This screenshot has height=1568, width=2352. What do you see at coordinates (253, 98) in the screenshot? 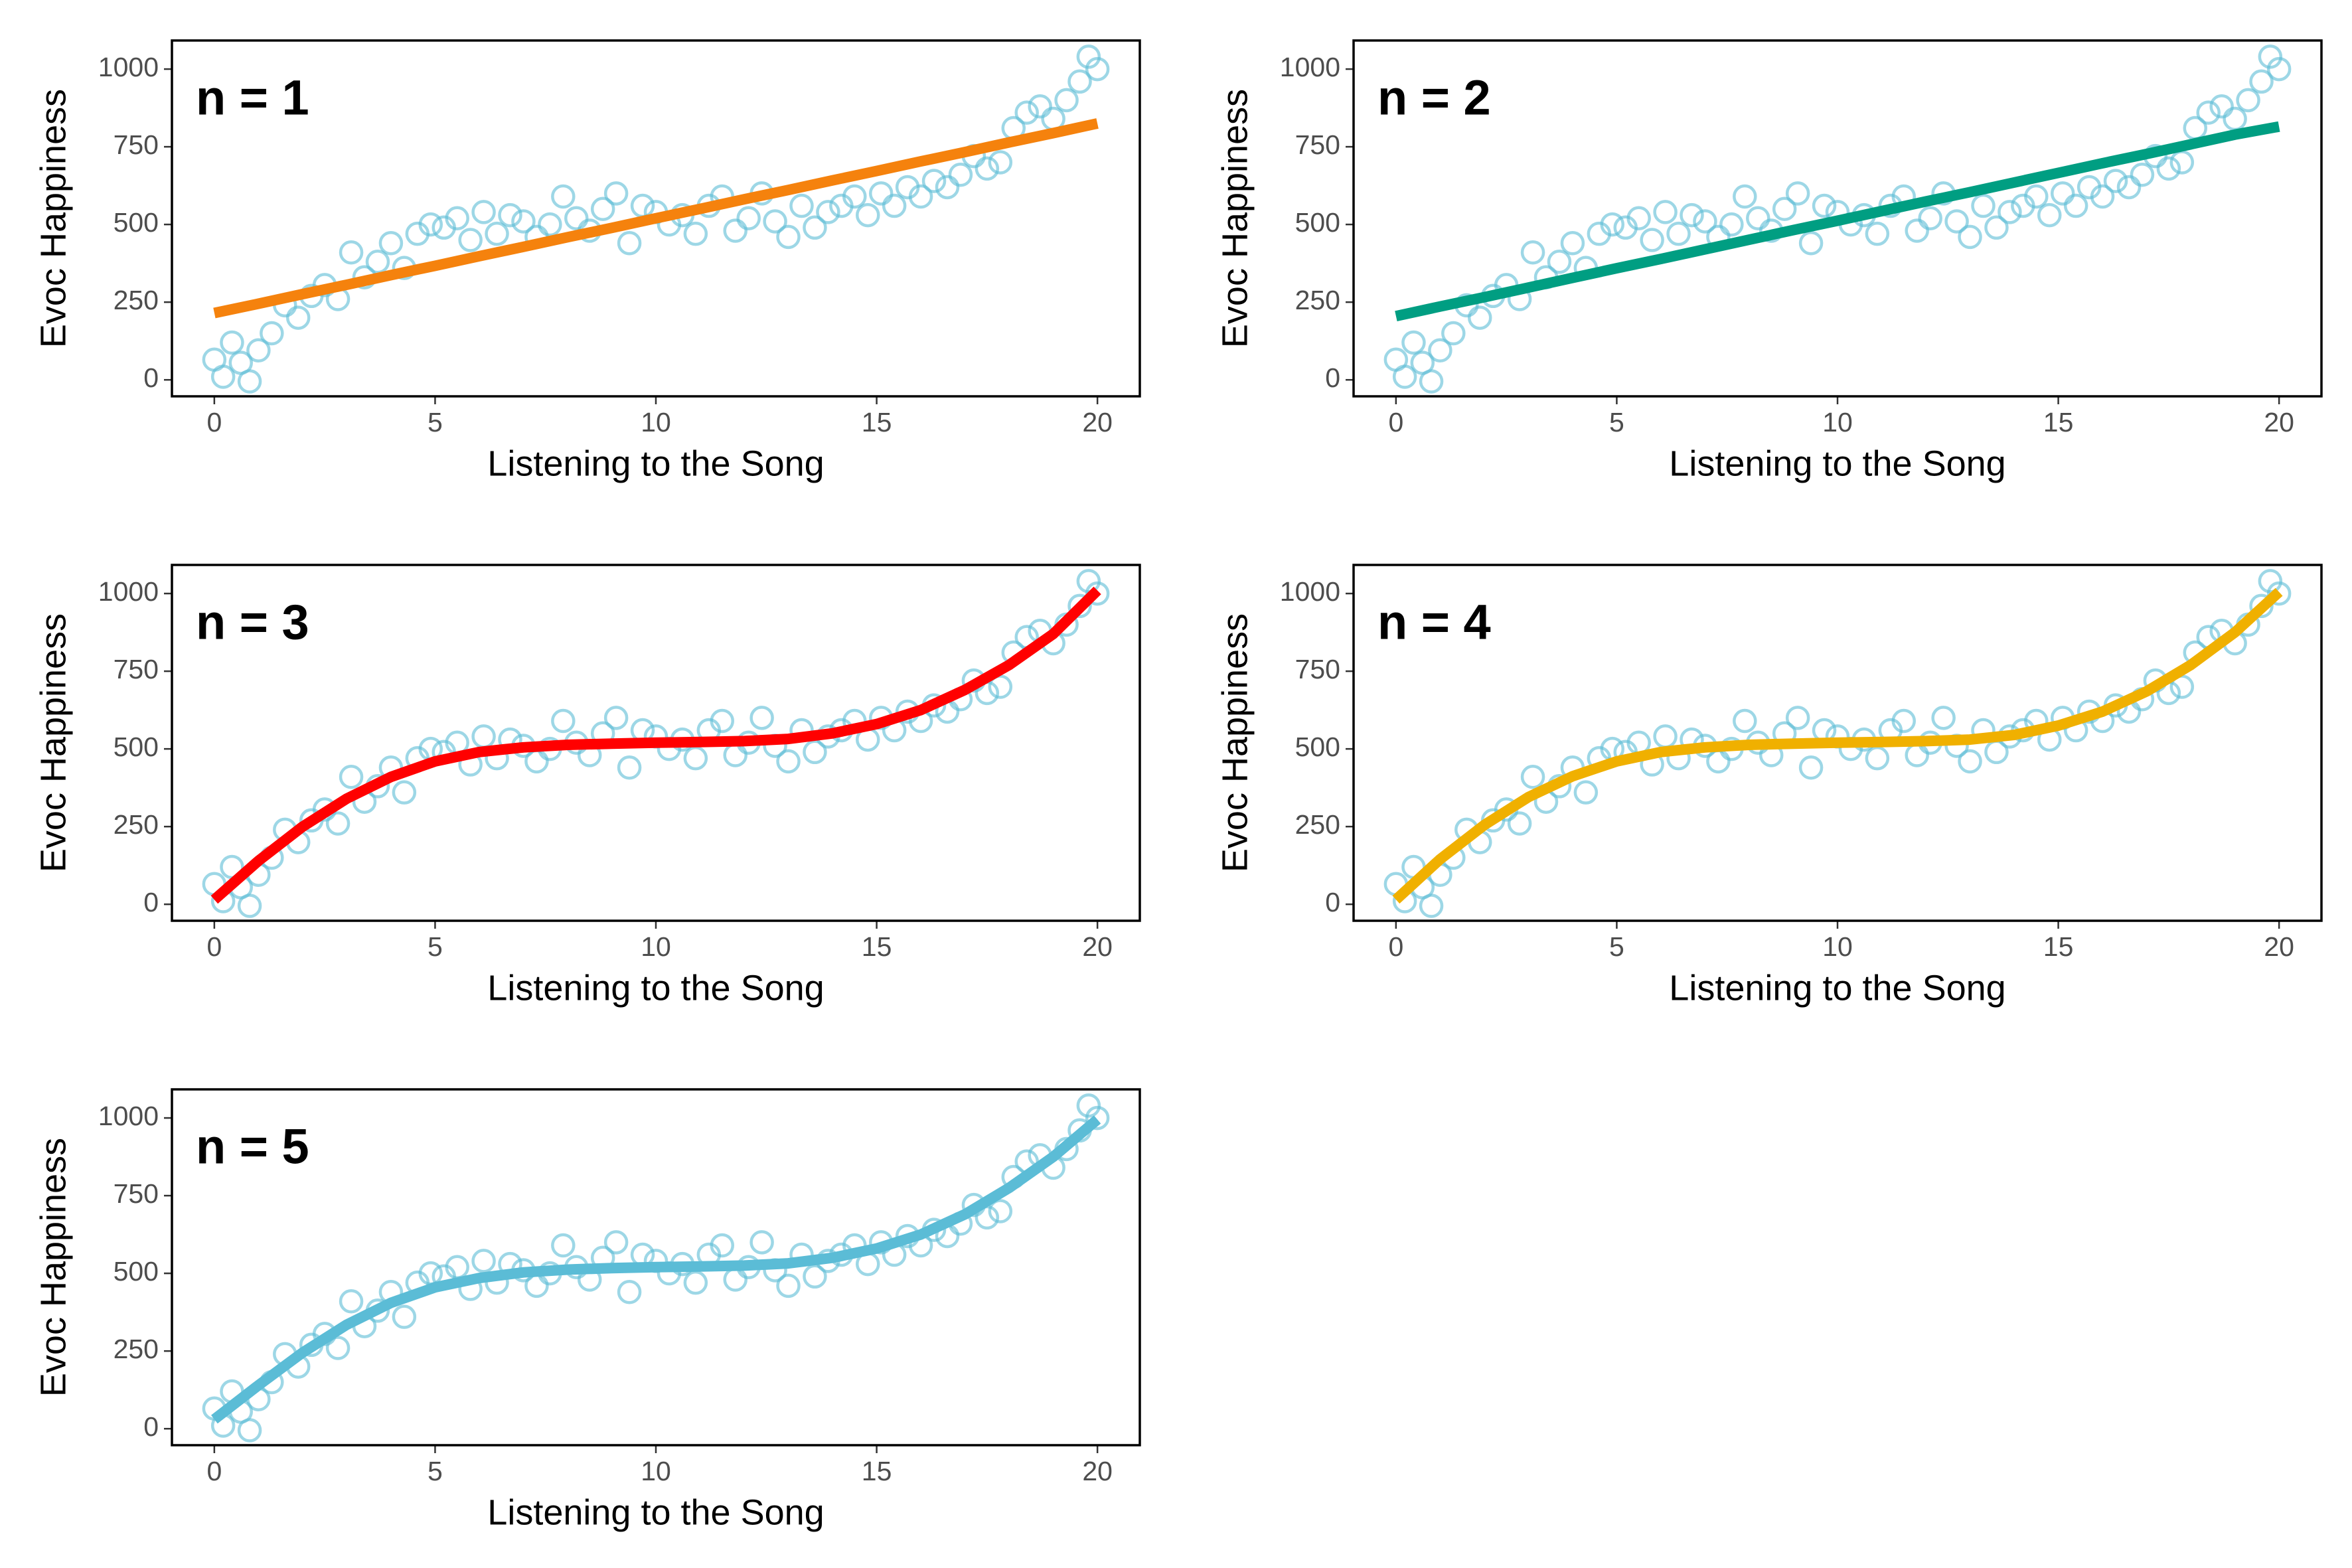
I see `annotation: n = 1` at bounding box center [253, 98].